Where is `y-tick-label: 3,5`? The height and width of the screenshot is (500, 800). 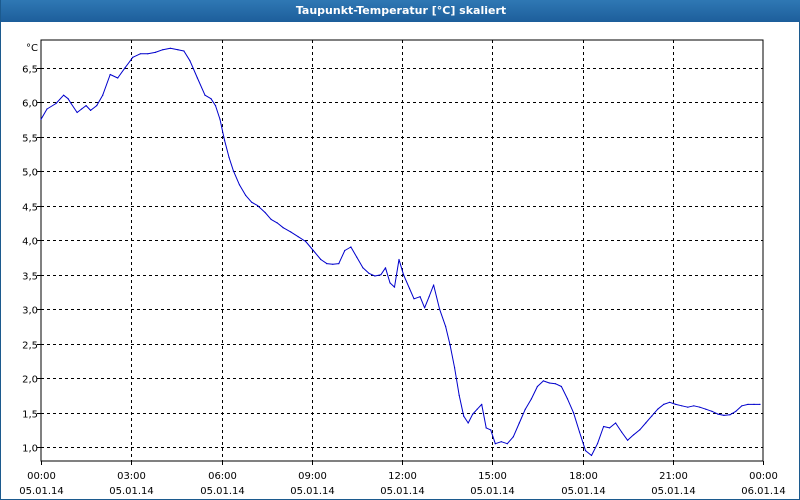
y-tick-label: 3,5 is located at coordinates (30, 277).